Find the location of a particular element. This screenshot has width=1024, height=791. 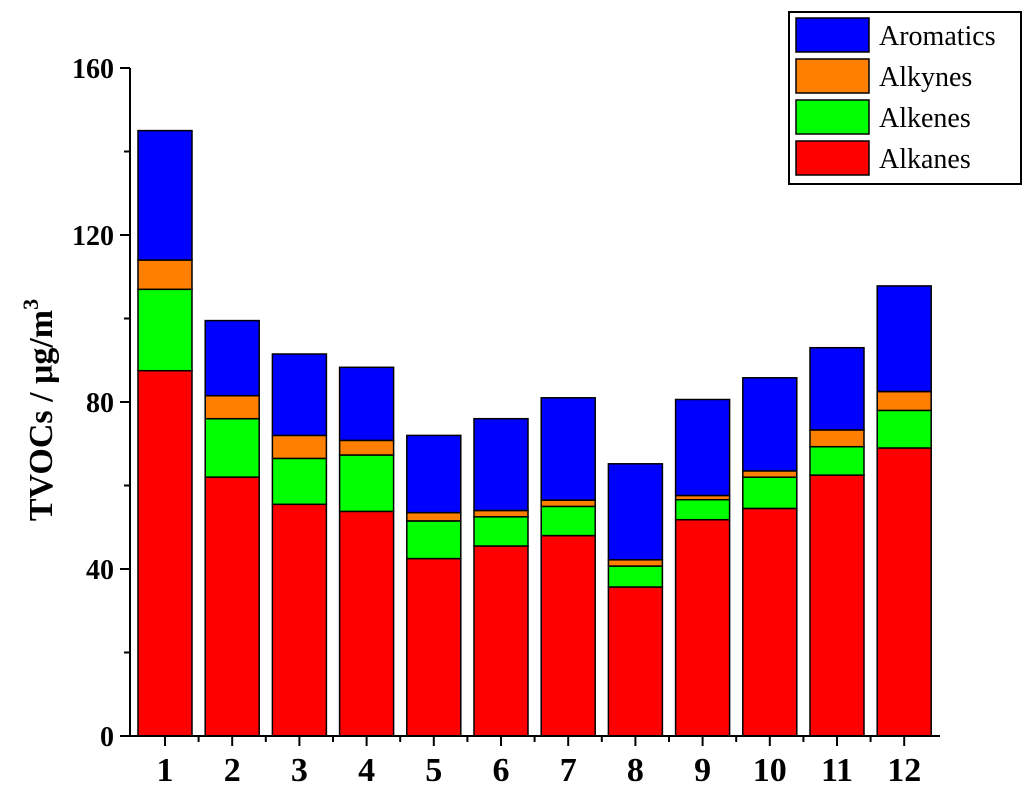

x-ticks-group: 1 2 3 4 5 6 7 8 9 10 11 12 is located at coordinates (539, 762).